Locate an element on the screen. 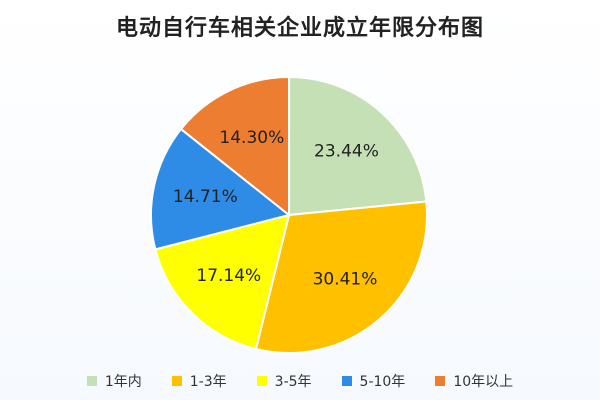 This screenshot has height=400, width=600. slice-value-label: 14.30% is located at coordinates (251, 138).